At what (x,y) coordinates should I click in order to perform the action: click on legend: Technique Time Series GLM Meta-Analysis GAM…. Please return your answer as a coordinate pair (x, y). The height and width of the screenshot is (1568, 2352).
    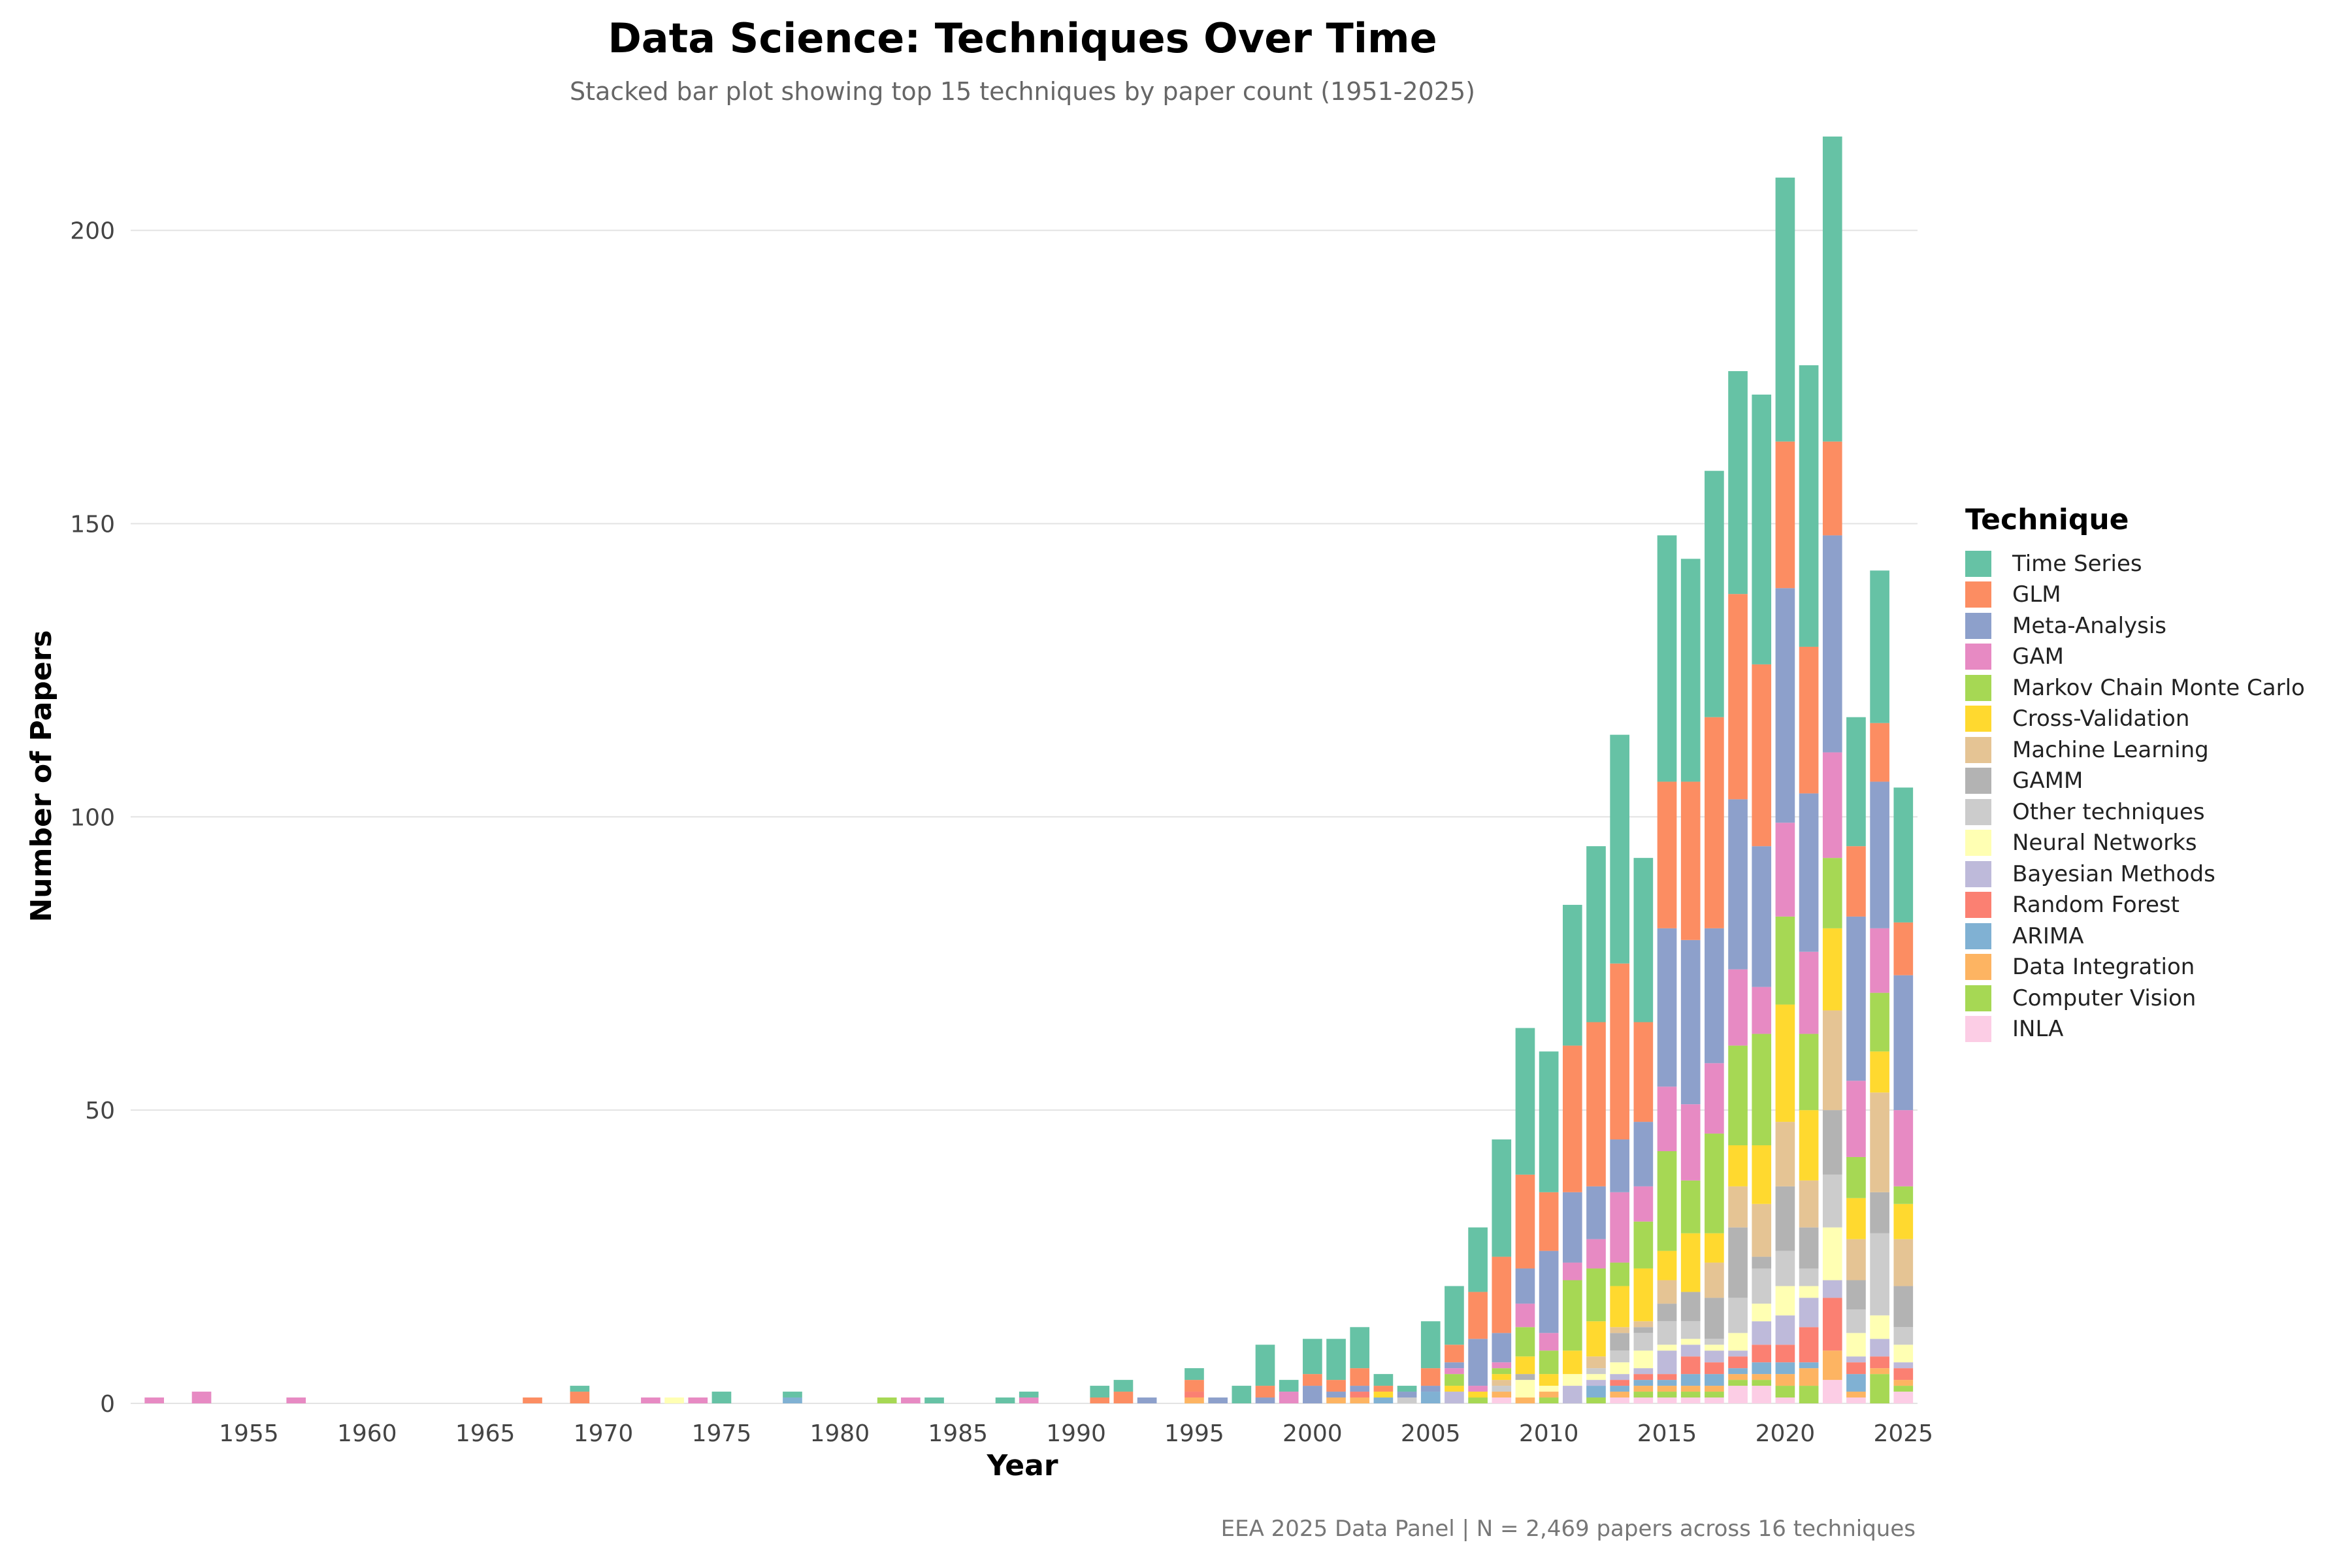
    Looking at the image, I should click on (2135, 774).